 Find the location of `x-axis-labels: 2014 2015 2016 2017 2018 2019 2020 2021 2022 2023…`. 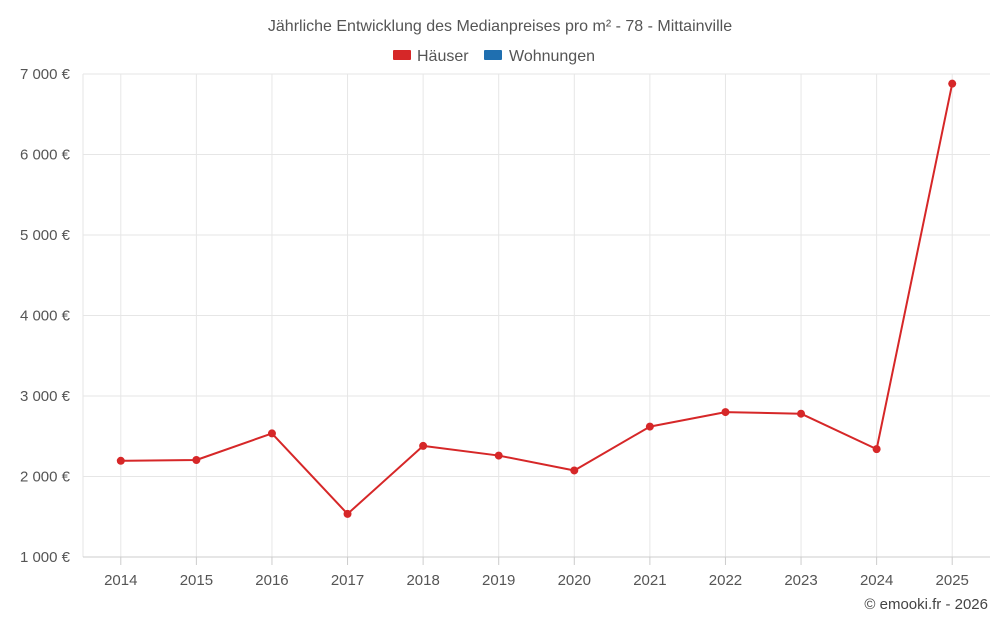

x-axis-labels: 2014 2015 2016 2017 2018 2019 2020 2021 2022 2023… is located at coordinates (536, 580).